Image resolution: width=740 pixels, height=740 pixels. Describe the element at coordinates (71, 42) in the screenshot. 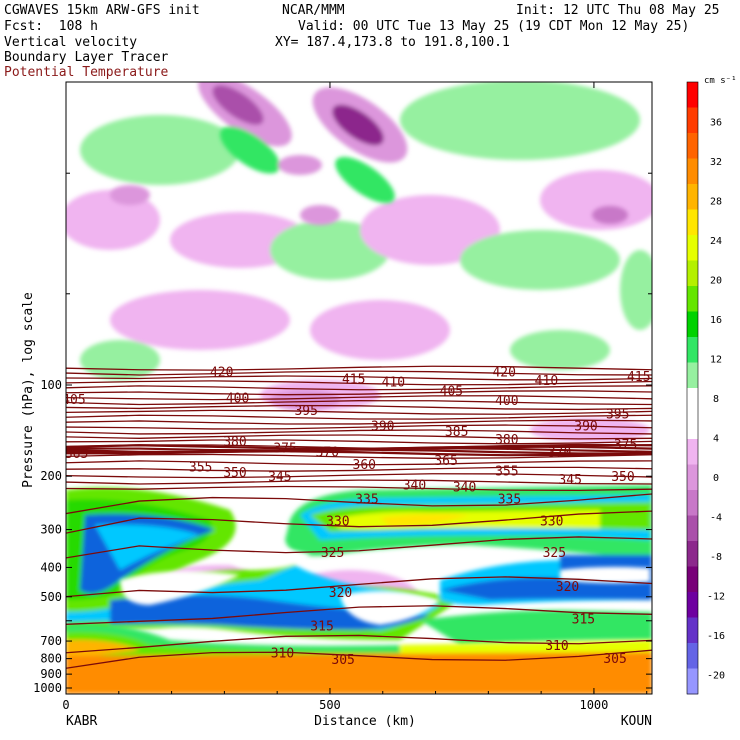

I see `field-vertical-velocity: Vertical velocity` at that location.